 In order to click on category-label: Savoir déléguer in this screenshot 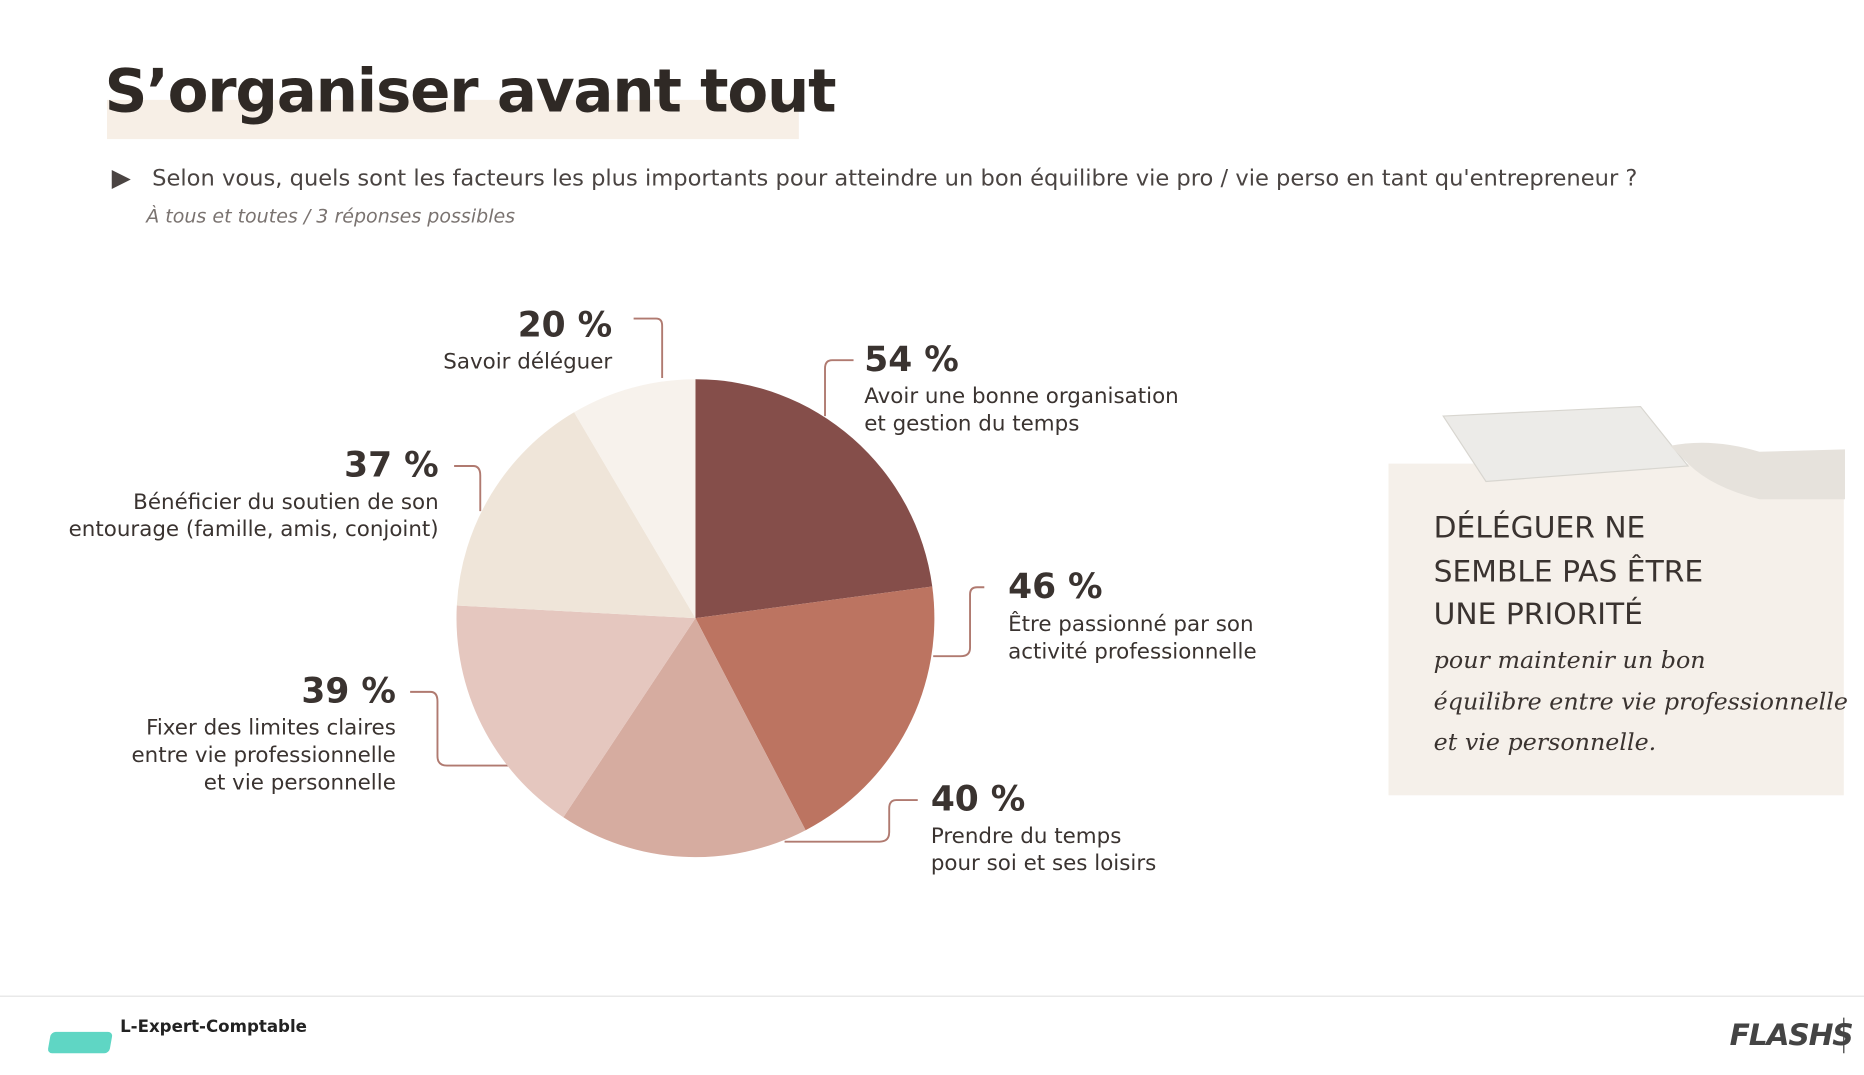, I will do `click(528, 362)`.